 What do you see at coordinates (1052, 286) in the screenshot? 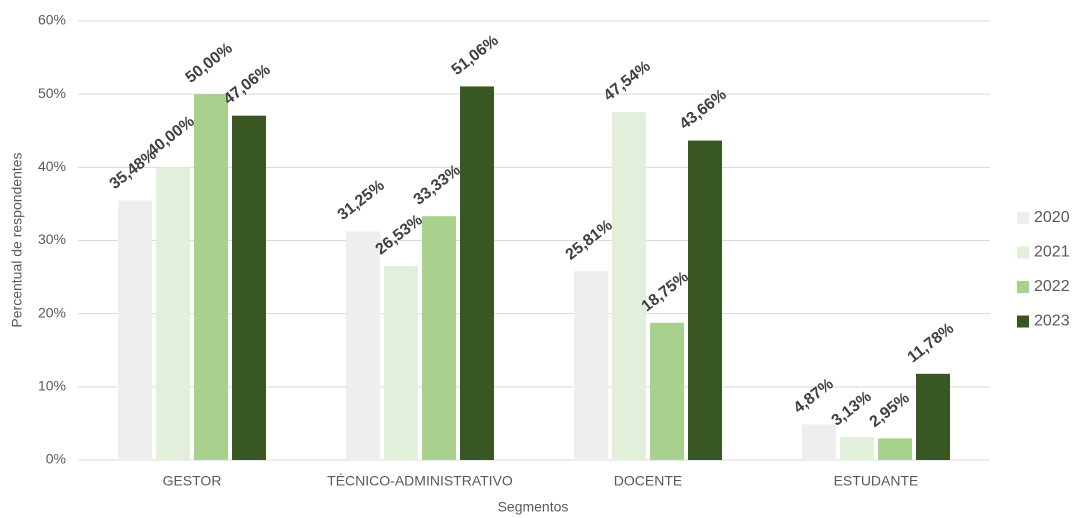
I see `legend-label: 2022` at bounding box center [1052, 286].